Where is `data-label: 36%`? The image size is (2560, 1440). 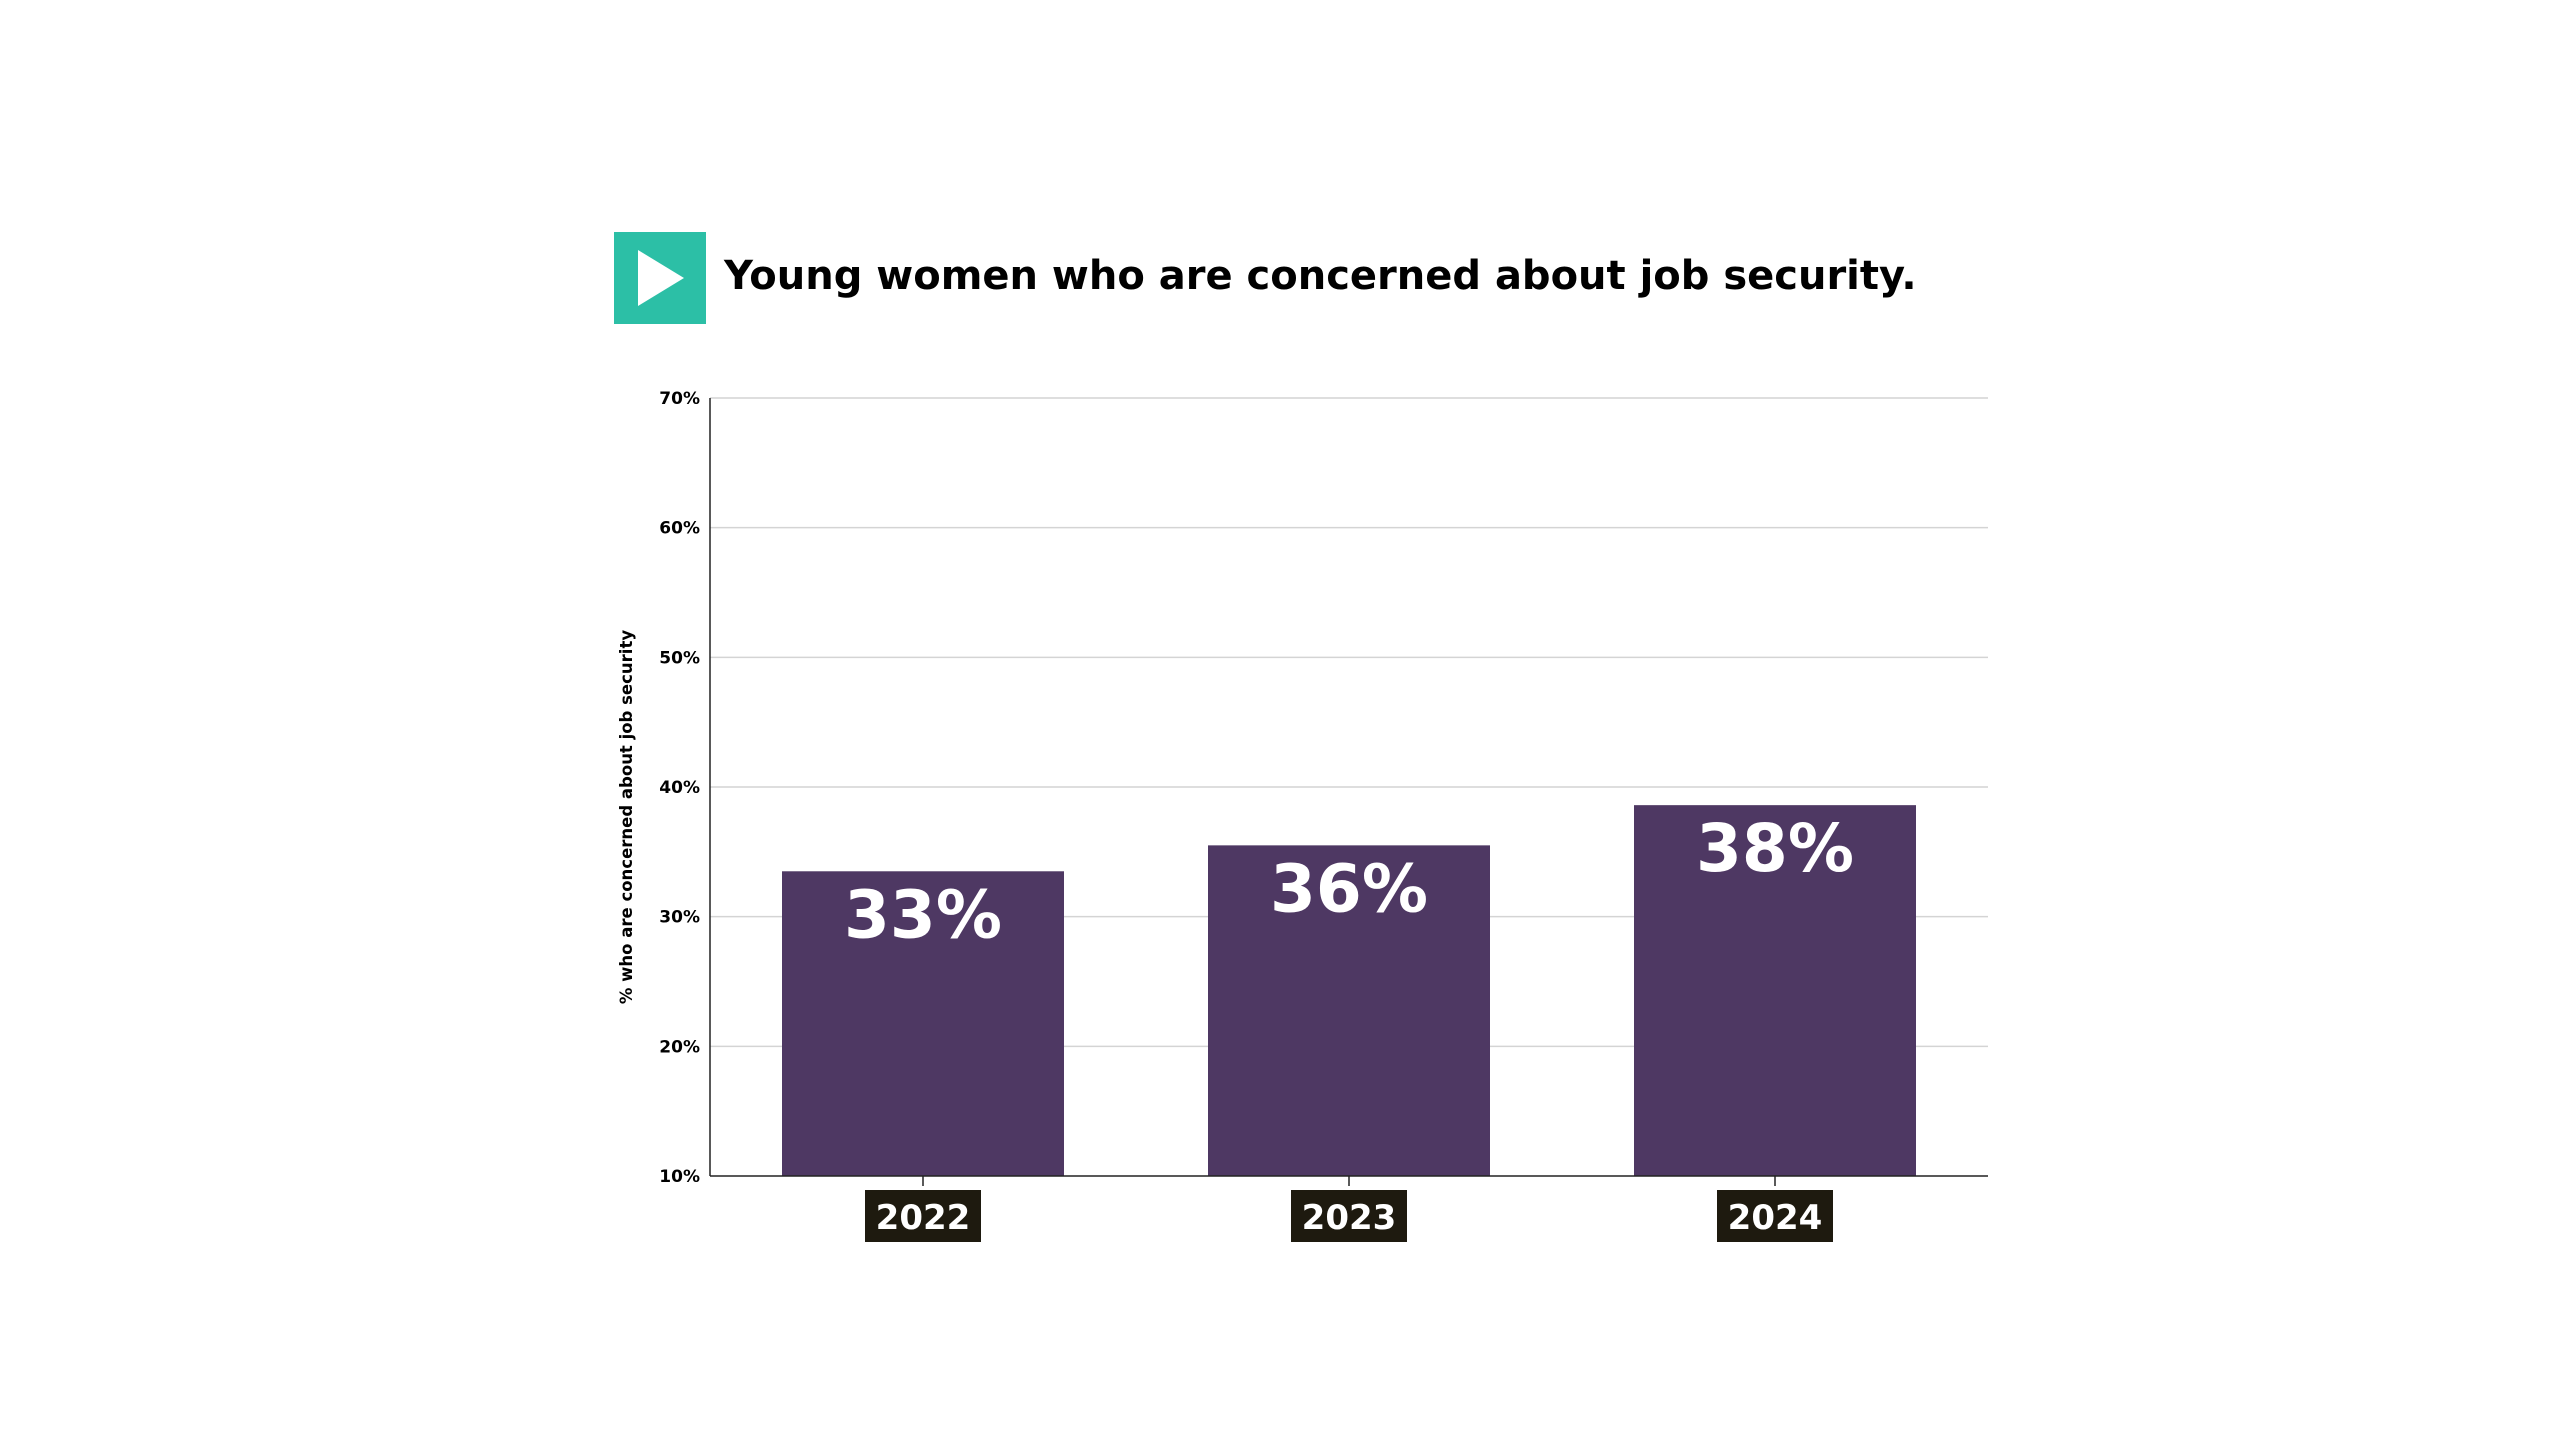
data-label: 36% is located at coordinates (1349, 888).